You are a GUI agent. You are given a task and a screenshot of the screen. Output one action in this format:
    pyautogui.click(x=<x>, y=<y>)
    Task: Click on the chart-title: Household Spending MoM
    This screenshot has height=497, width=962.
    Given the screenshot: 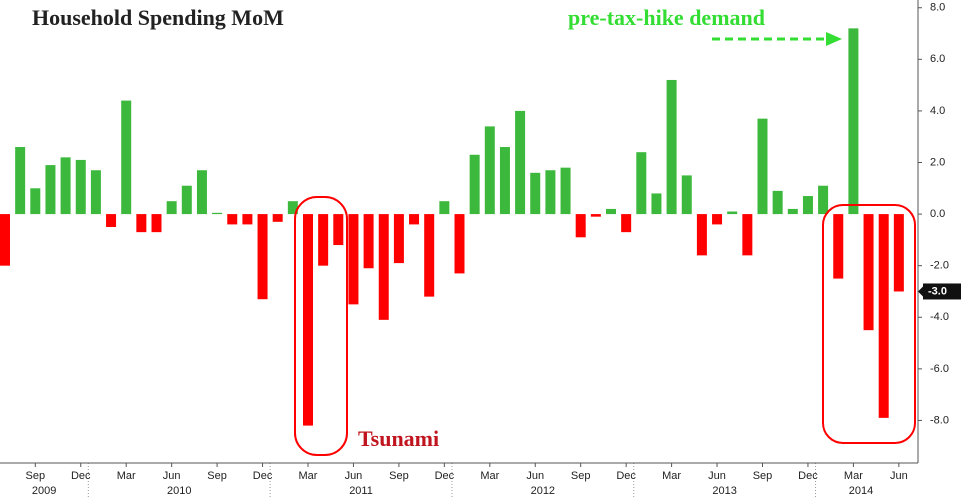 What is the action you would take?
    pyautogui.click(x=158, y=17)
    